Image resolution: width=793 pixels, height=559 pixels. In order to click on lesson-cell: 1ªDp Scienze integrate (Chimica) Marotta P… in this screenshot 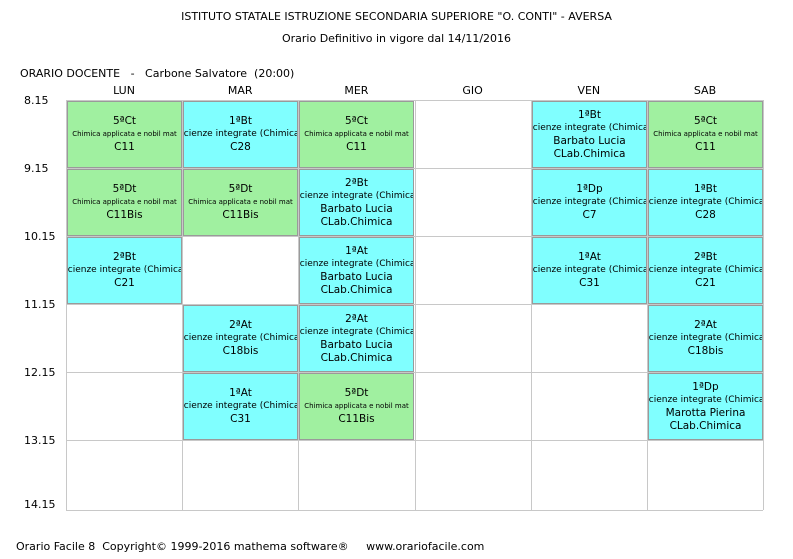, I will do `click(705, 406)`.